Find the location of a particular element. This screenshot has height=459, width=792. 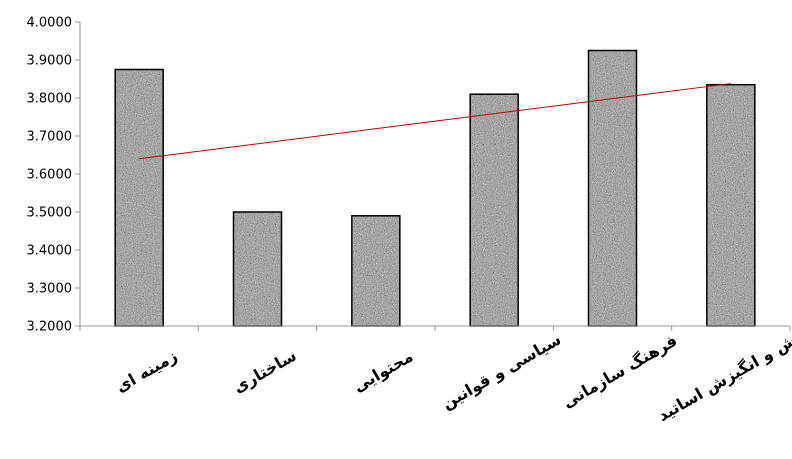

x-tick-label: ساختاری is located at coordinates (265, 371).